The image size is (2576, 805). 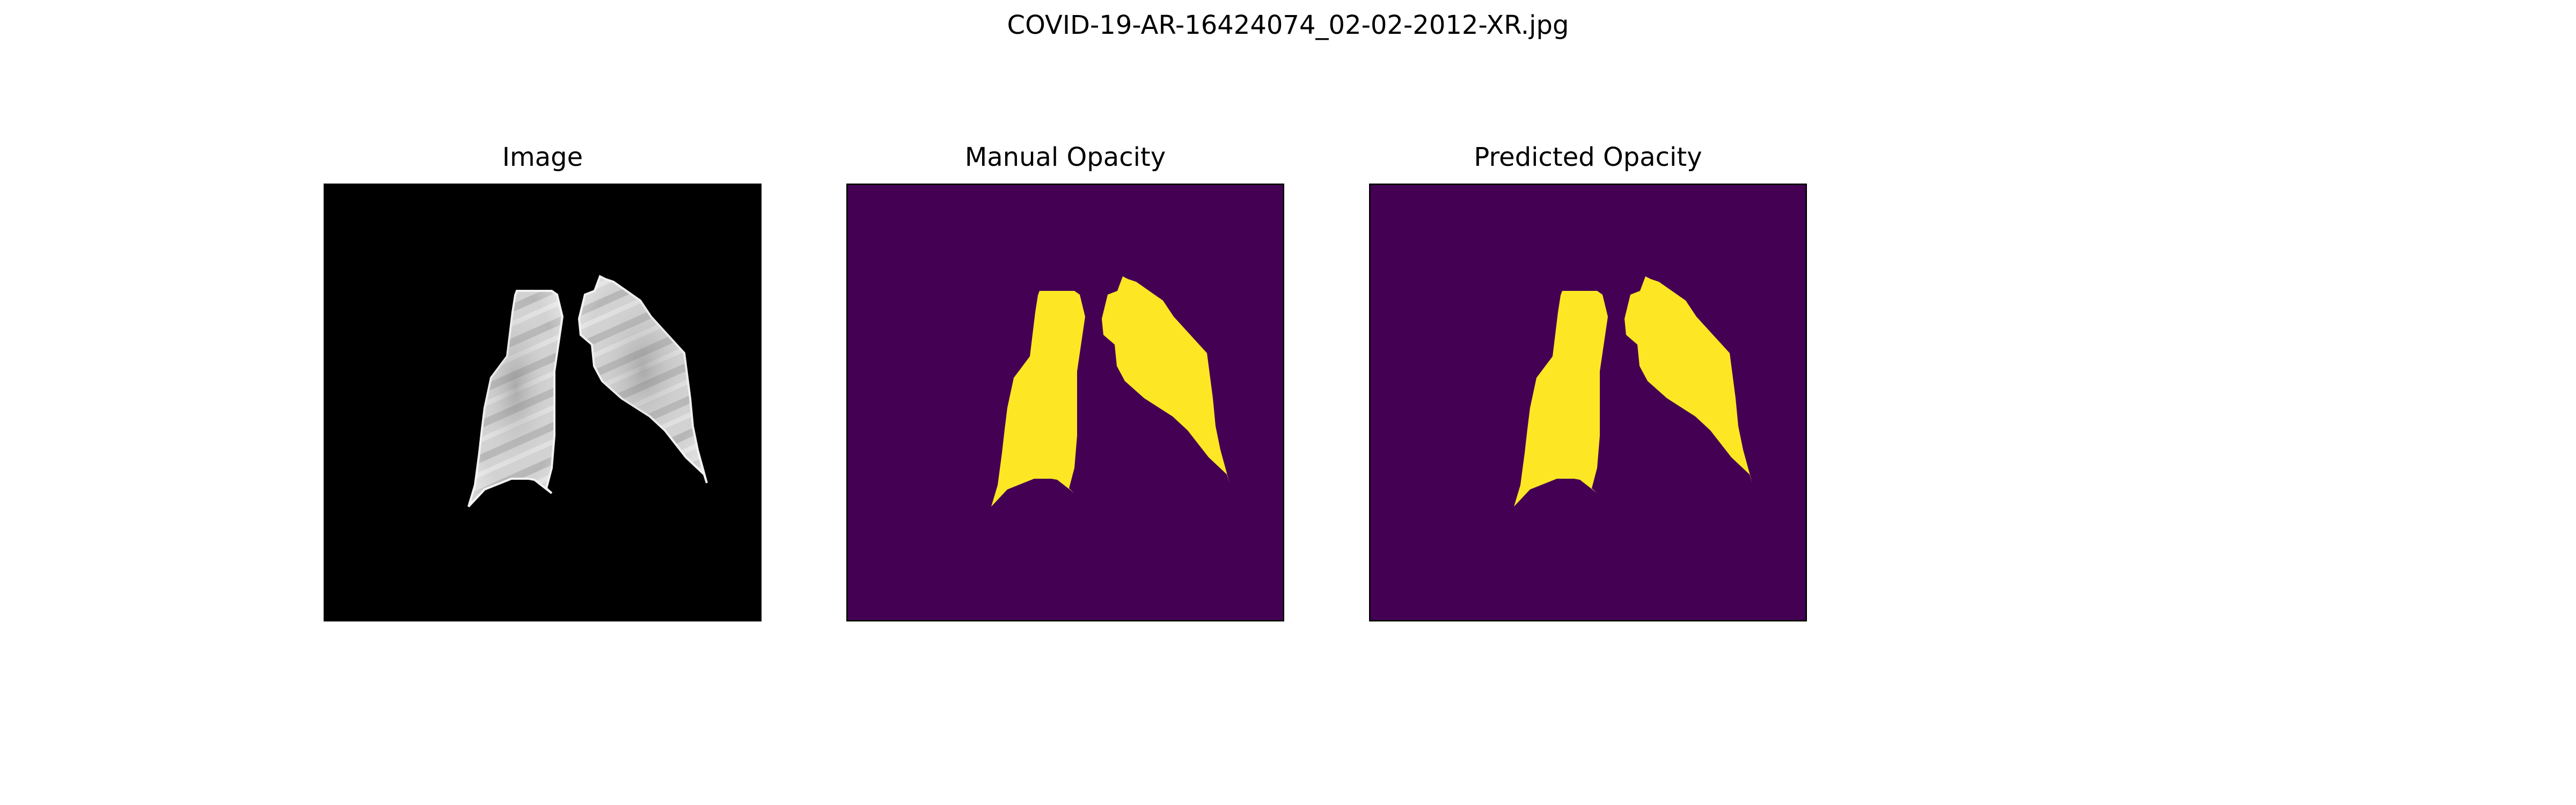 I want to click on predicted-opacity-mask, so click(x=1588, y=402).